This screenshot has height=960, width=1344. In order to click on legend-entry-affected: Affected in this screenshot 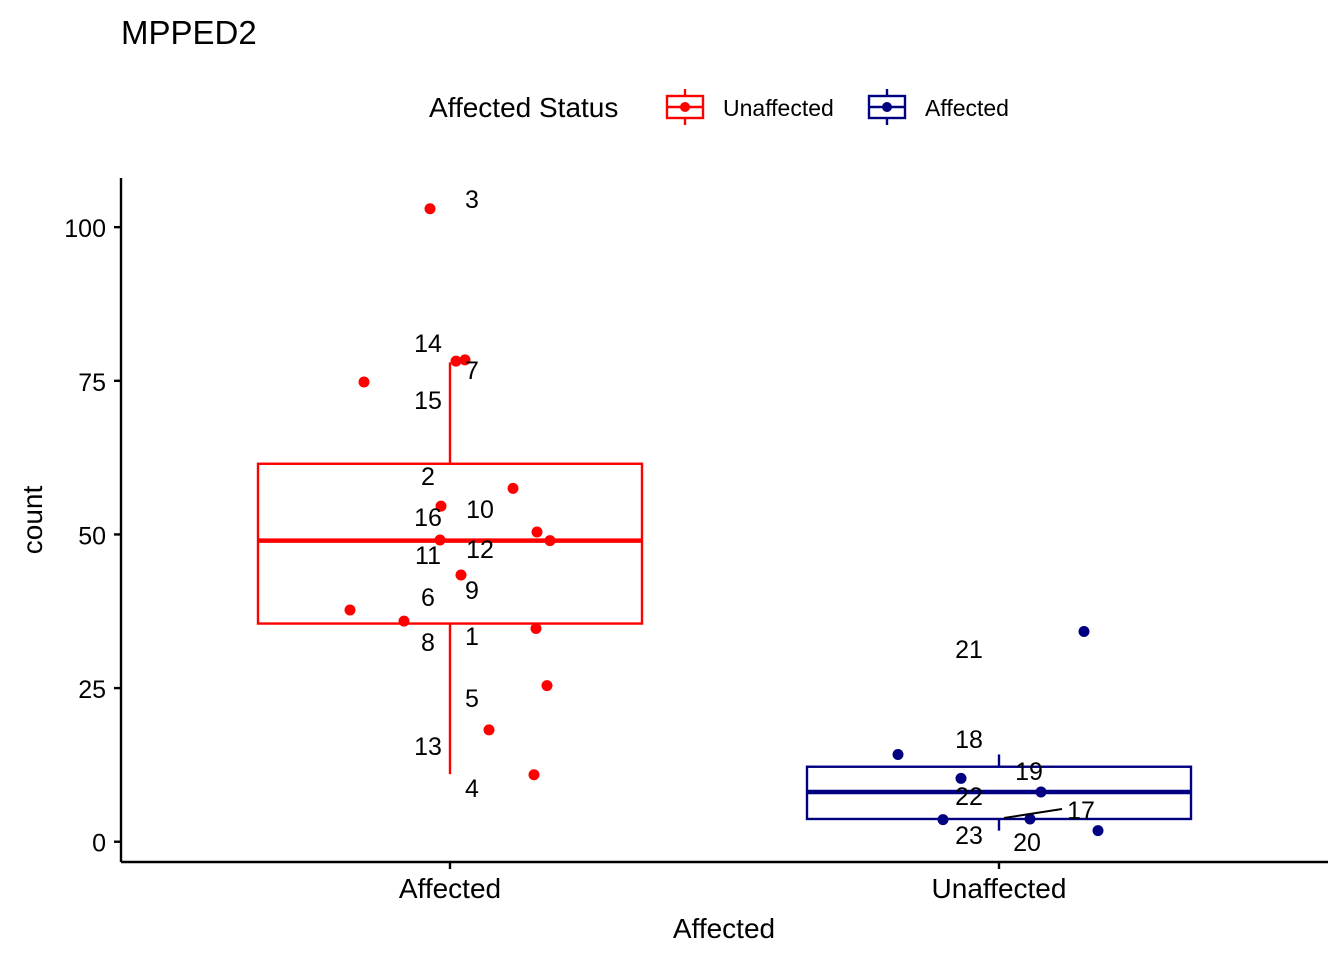, I will do `click(938, 107)`.